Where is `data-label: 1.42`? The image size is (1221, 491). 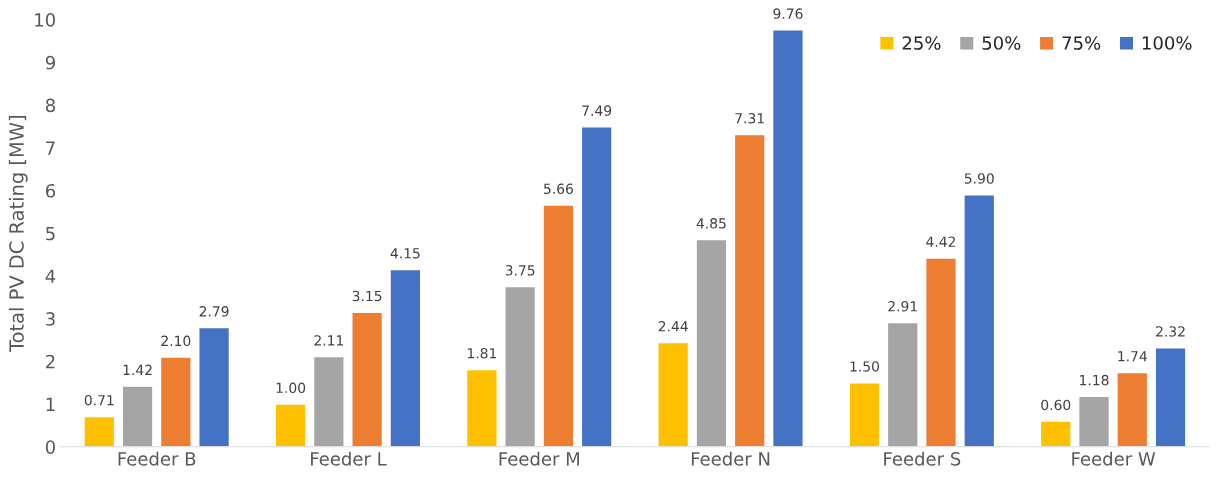 data-label: 1.42 is located at coordinates (137, 369).